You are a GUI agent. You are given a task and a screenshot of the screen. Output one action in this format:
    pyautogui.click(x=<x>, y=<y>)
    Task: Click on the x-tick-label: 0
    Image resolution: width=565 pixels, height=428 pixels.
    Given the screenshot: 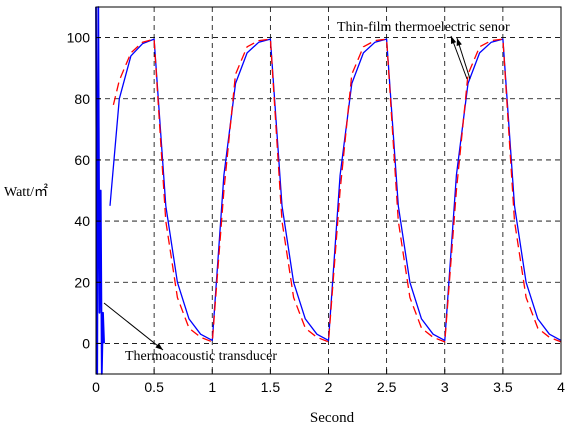 What is the action you would take?
    pyautogui.click(x=96, y=387)
    